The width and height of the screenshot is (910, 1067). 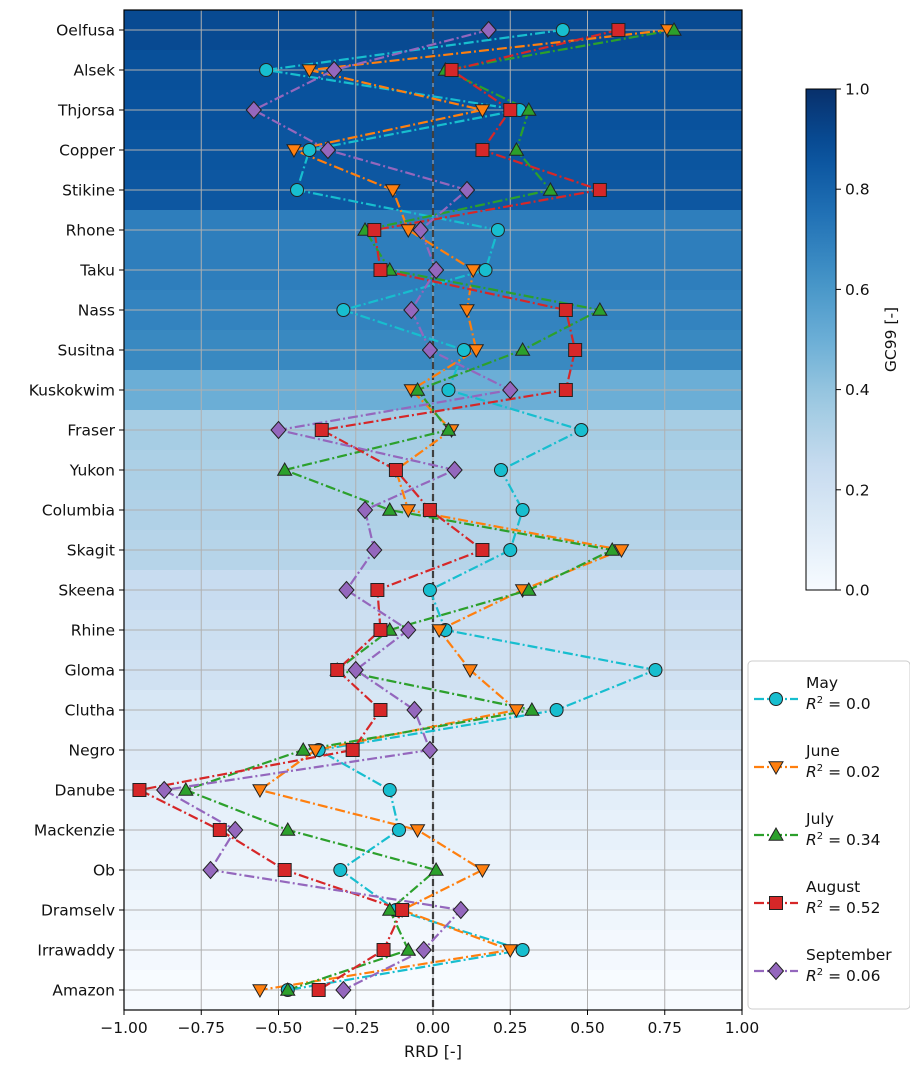 What do you see at coordinates (85, 791) in the screenshot?
I see `y-tick-label: Danube` at bounding box center [85, 791].